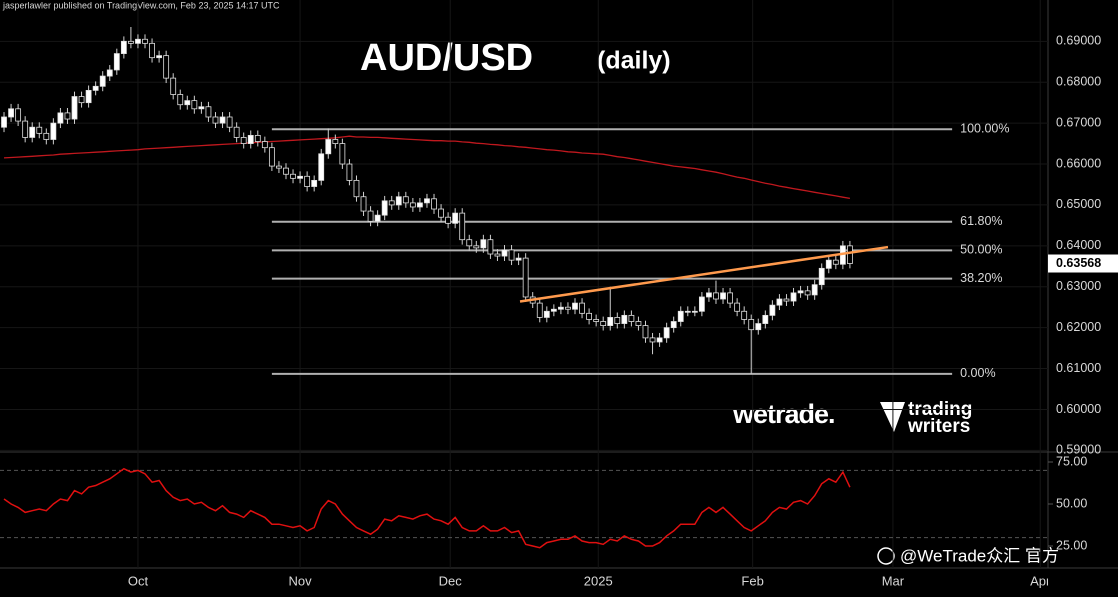 This screenshot has height=597, width=1118. What do you see at coordinates (704, 274) in the screenshot?
I see `trendline` at bounding box center [704, 274].